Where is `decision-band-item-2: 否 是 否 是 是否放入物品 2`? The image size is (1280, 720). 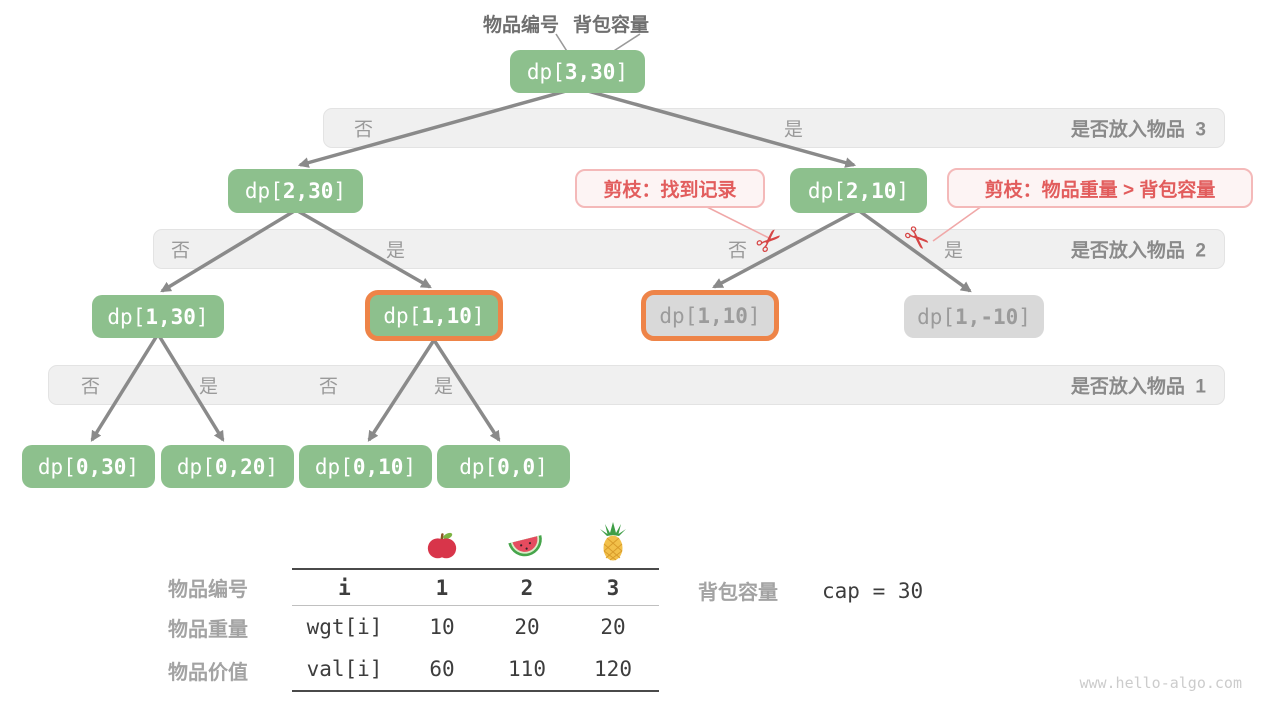 decision-band-item-2: 否 是 否 是 是否放入物品 2 is located at coordinates (689, 249).